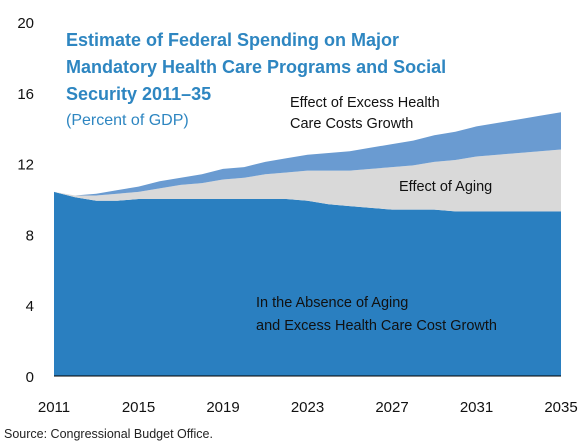 The image size is (582, 444). What do you see at coordinates (25, 23) in the screenshot?
I see `y-tick-label: 20` at bounding box center [25, 23].